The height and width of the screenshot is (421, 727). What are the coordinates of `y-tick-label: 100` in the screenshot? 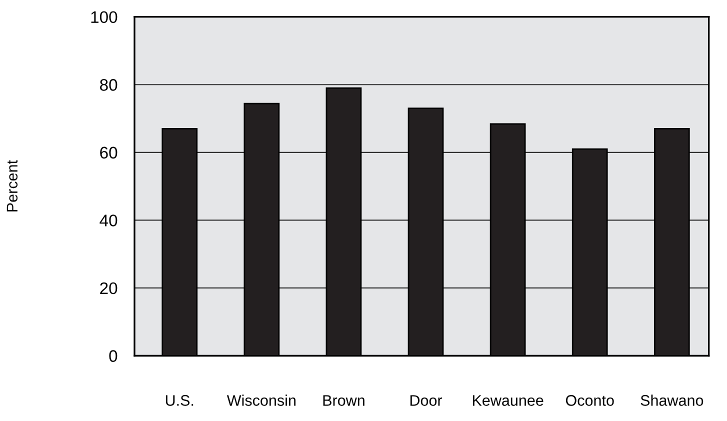 It's located at (104, 17).